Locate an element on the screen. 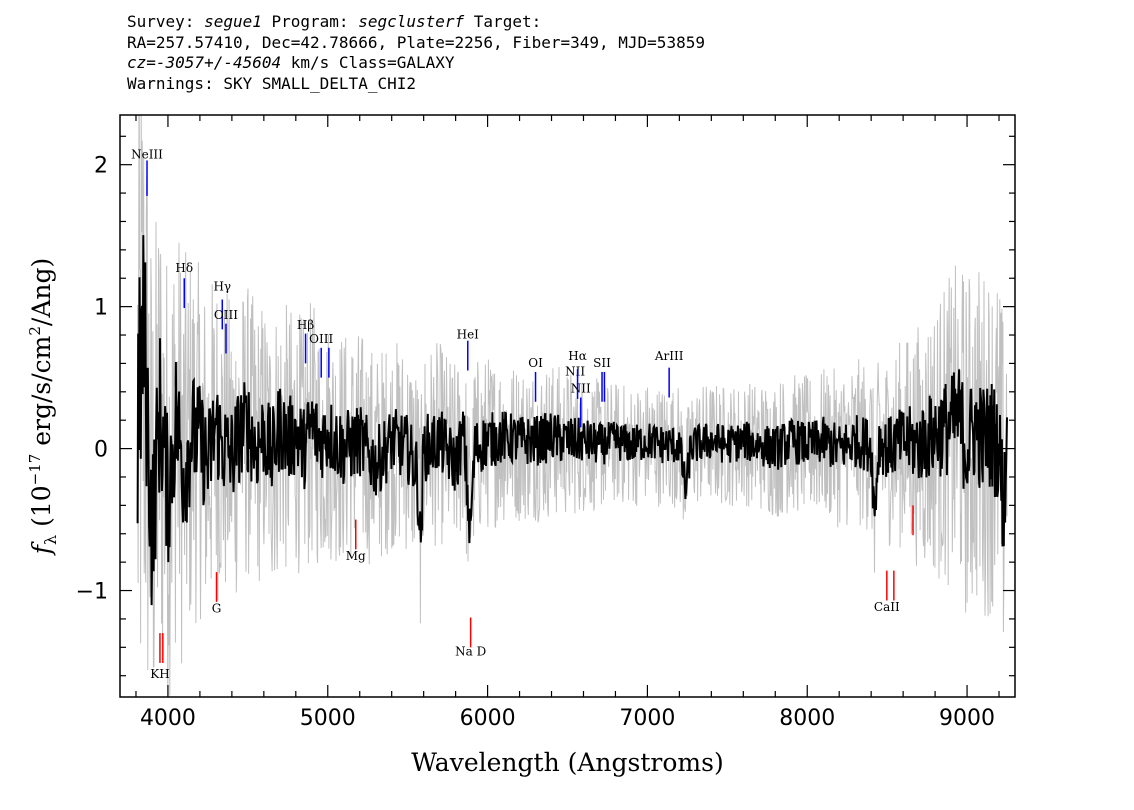 The width and height of the screenshot is (1134, 810). x-tick-label: 6000 is located at coordinates (488, 718).